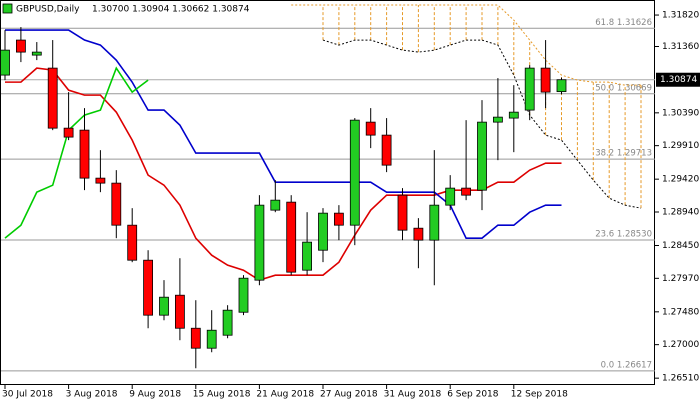 Image resolution: width=700 pixels, height=400 pixels. I want to click on y-tick-label: 1.27970, so click(680, 279).